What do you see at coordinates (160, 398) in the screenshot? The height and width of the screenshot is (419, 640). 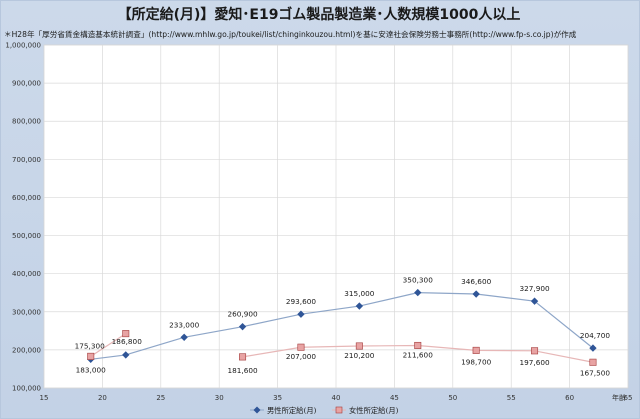 I see `x-tick-label: 25` at bounding box center [160, 398].